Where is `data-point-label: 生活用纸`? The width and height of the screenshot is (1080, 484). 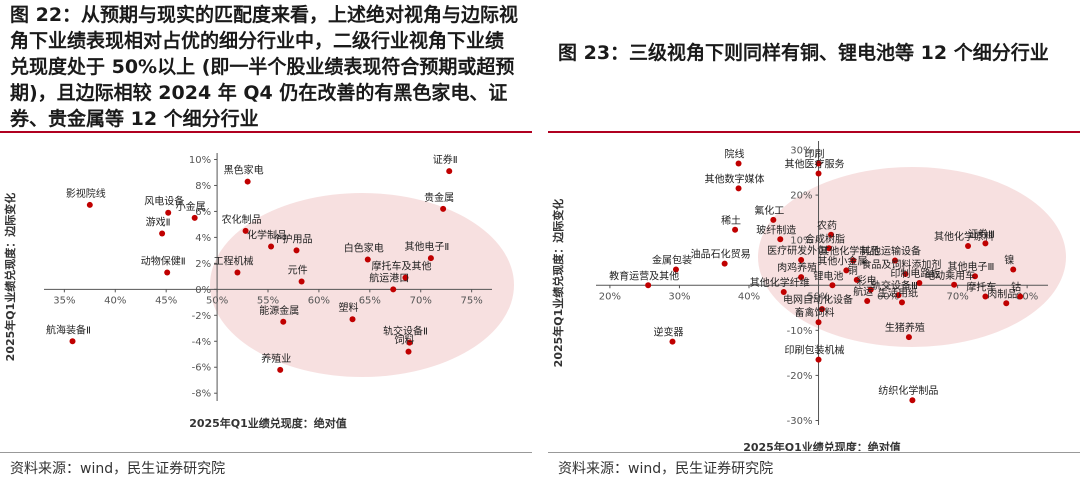
data-point-label: 生活用纸 is located at coordinates (898, 292).